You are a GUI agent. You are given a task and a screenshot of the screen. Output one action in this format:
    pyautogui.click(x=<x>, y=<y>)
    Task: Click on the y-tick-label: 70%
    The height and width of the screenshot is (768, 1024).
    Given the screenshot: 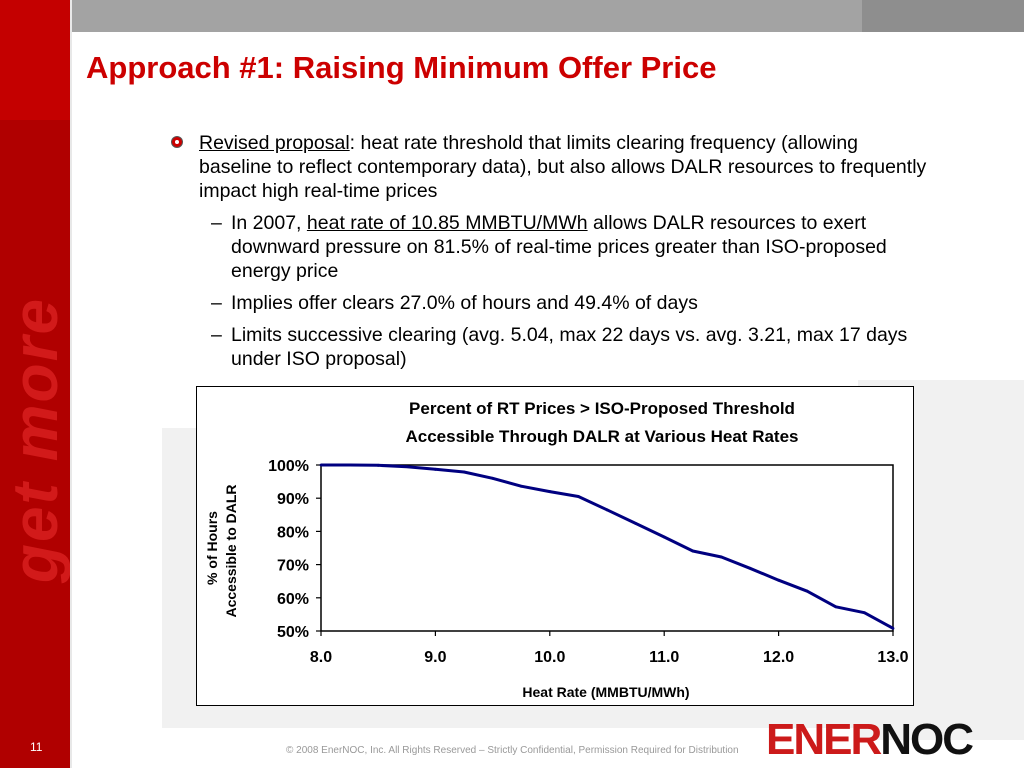 What is the action you would take?
    pyautogui.click(x=293, y=566)
    